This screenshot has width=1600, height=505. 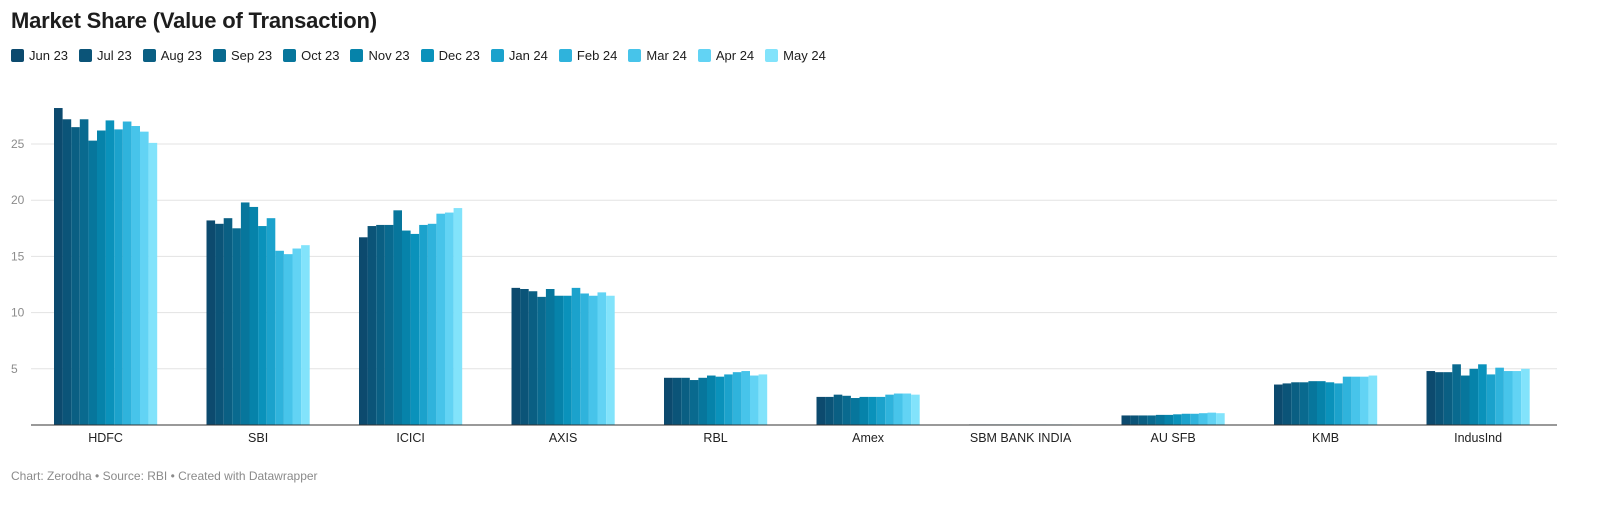 What do you see at coordinates (311, 55) in the screenshot?
I see `legend-item: Oct 23` at bounding box center [311, 55].